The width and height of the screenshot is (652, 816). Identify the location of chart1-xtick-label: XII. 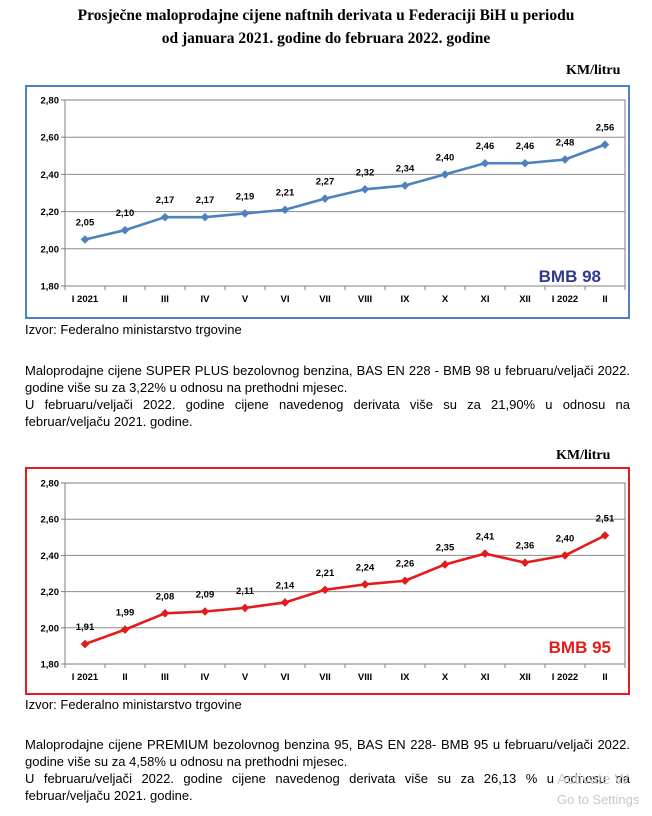
(525, 299).